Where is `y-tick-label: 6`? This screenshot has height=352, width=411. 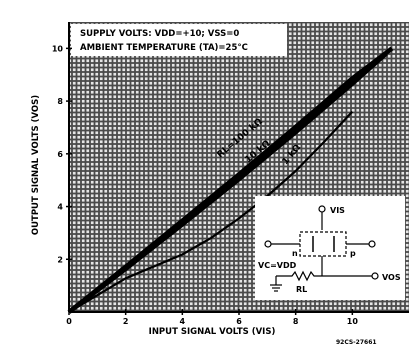 y-tick-label: 6 is located at coordinates (60, 154).